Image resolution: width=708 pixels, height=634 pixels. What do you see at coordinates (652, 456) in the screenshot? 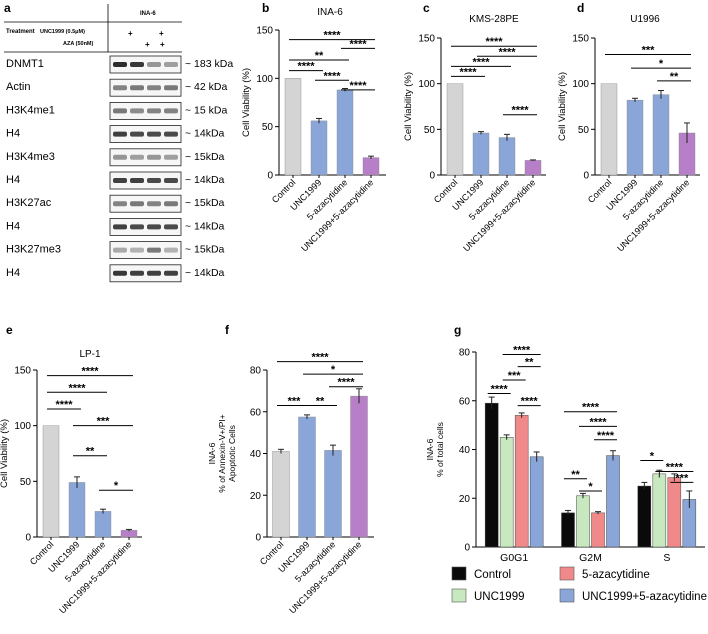
I see `sig-label-g-10: *` at bounding box center [652, 456].